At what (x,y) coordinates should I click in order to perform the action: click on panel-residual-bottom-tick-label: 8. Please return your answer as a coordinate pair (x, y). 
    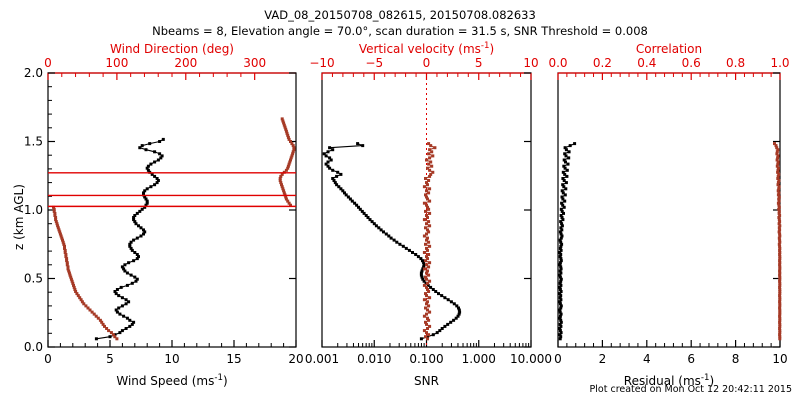
    Looking at the image, I should click on (736, 359).